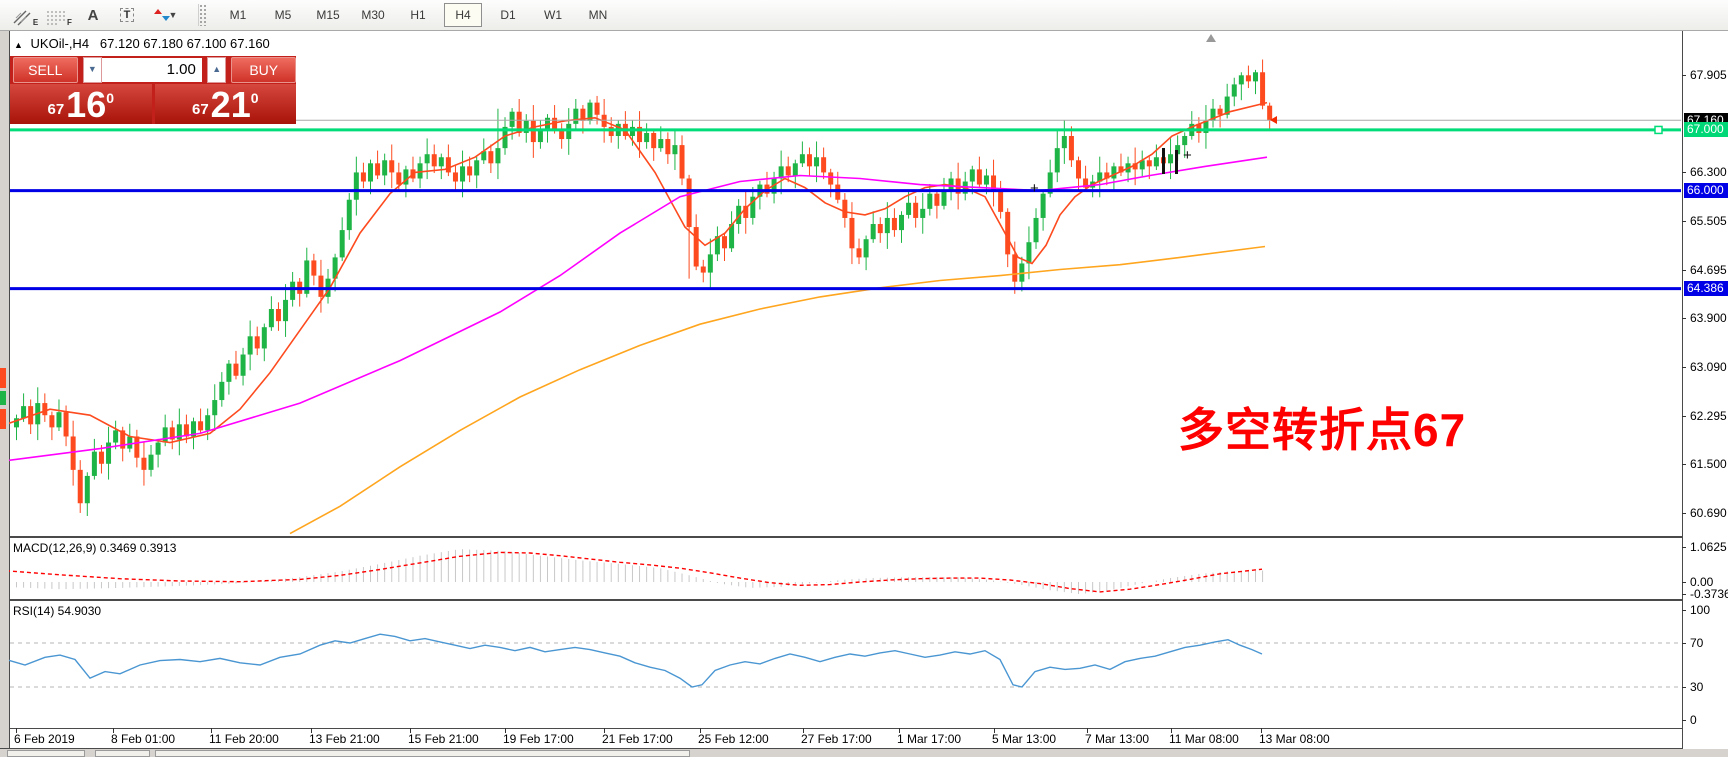 This screenshot has width=1728, height=757. What do you see at coordinates (344, 739) in the screenshot?
I see `time-label: 13 Feb 21:00` at bounding box center [344, 739].